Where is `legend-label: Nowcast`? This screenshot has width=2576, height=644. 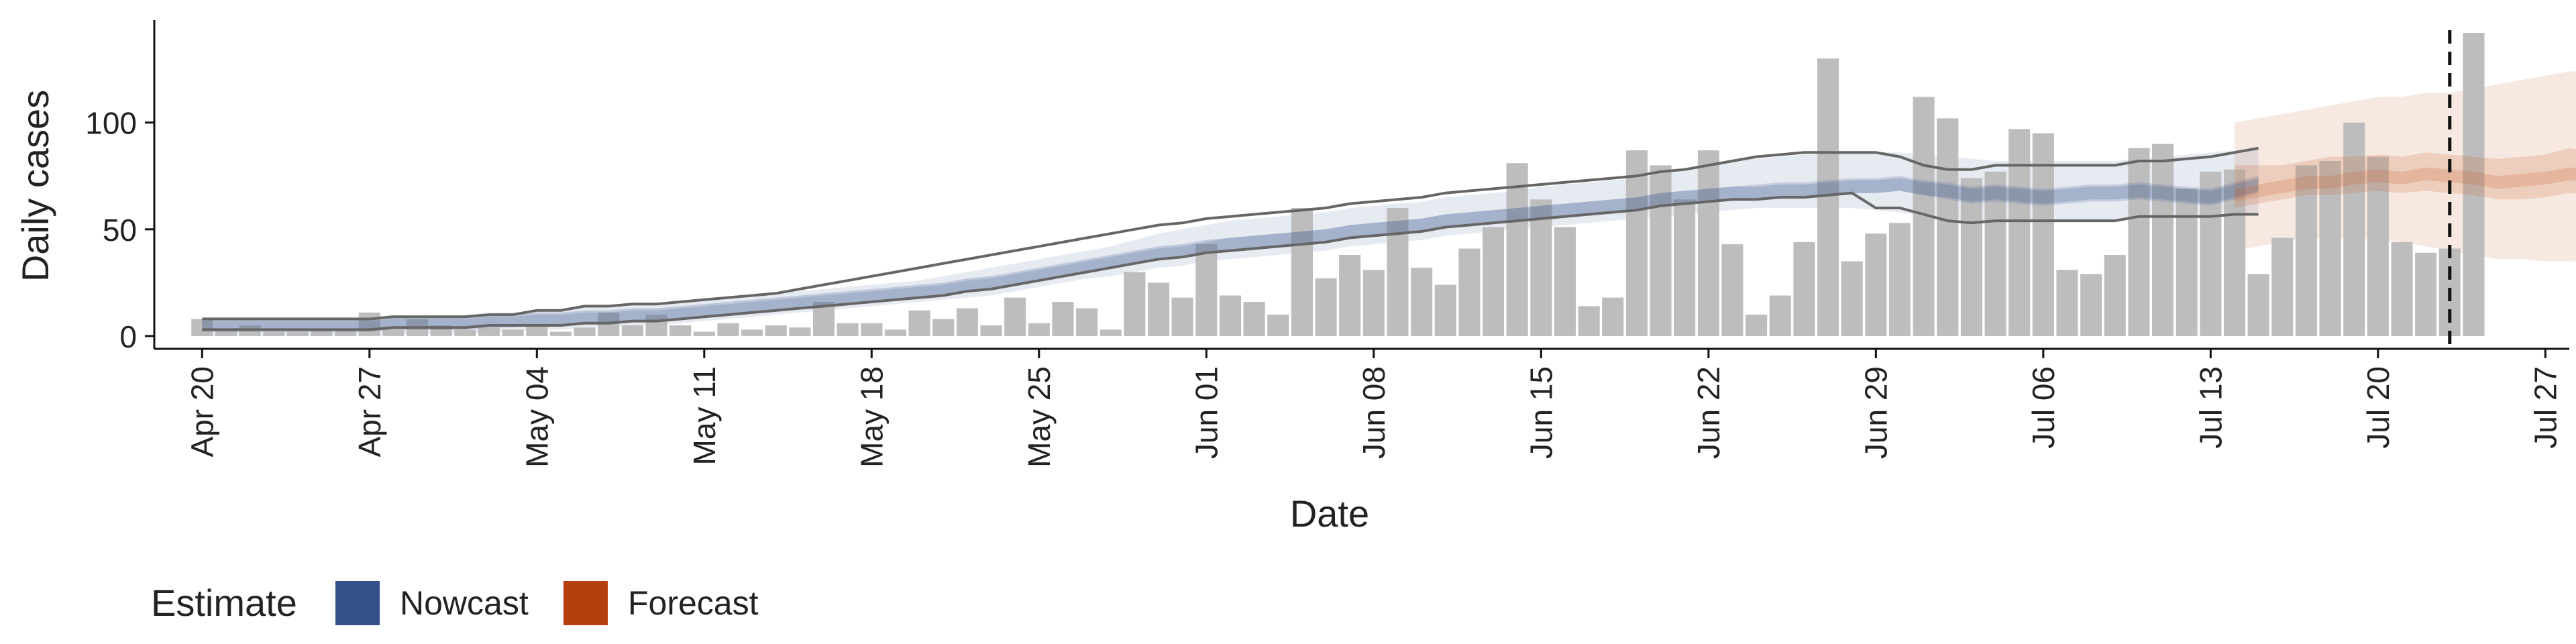
legend-label: Nowcast is located at coordinates (464, 603).